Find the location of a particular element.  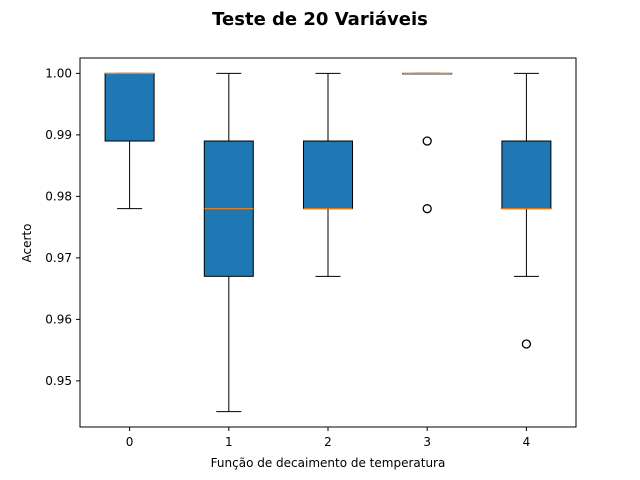

chart-title: Teste de 20 Variáveis is located at coordinates (320, 19).